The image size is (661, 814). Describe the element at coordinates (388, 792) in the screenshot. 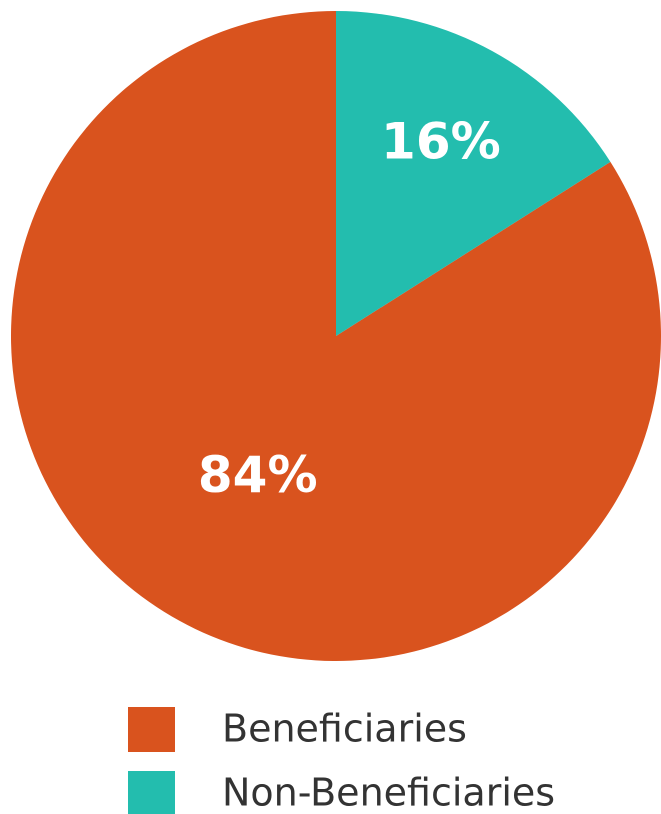

I see `legend-label: Non-Beneficiaries` at that location.